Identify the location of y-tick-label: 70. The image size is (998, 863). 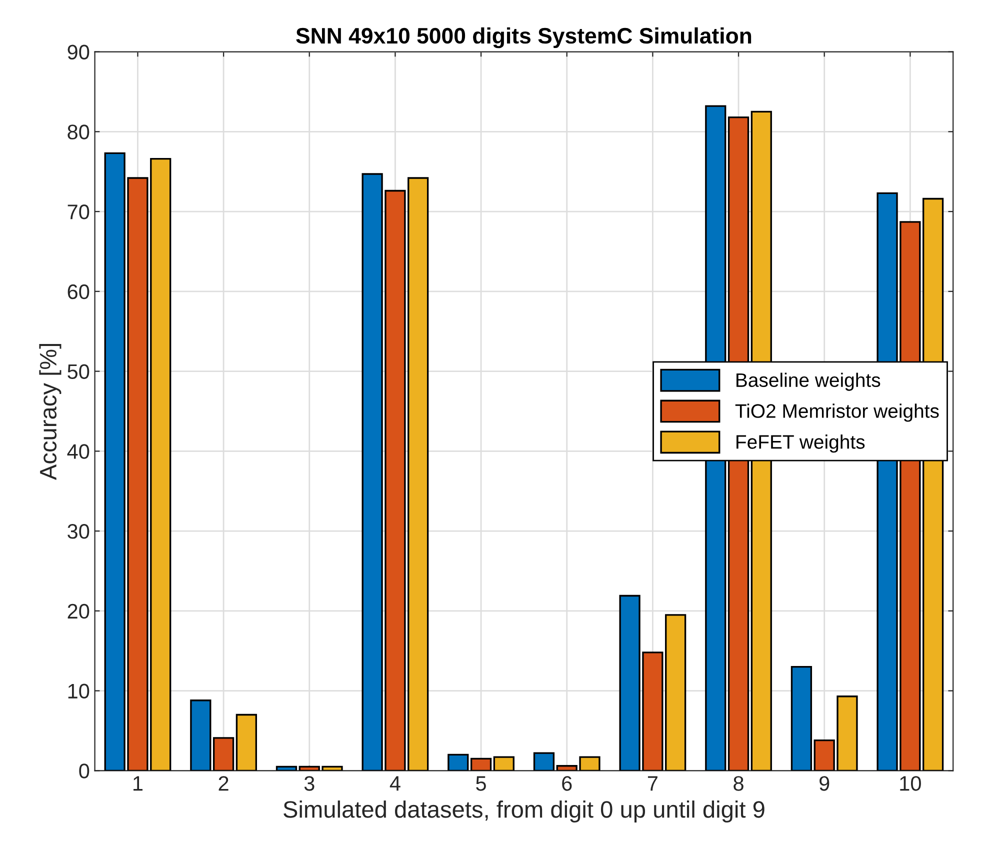
(79, 212).